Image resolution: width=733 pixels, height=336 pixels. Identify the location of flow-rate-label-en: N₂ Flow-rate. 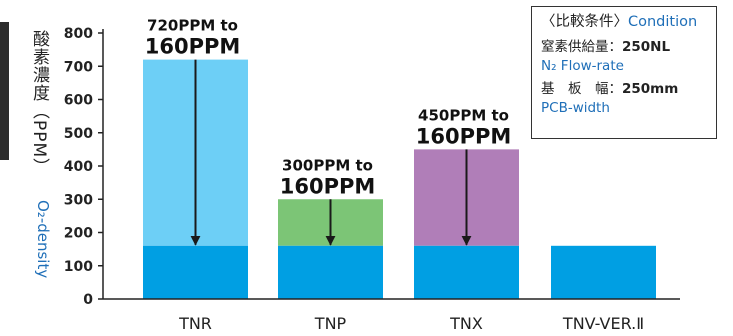
(582, 66).